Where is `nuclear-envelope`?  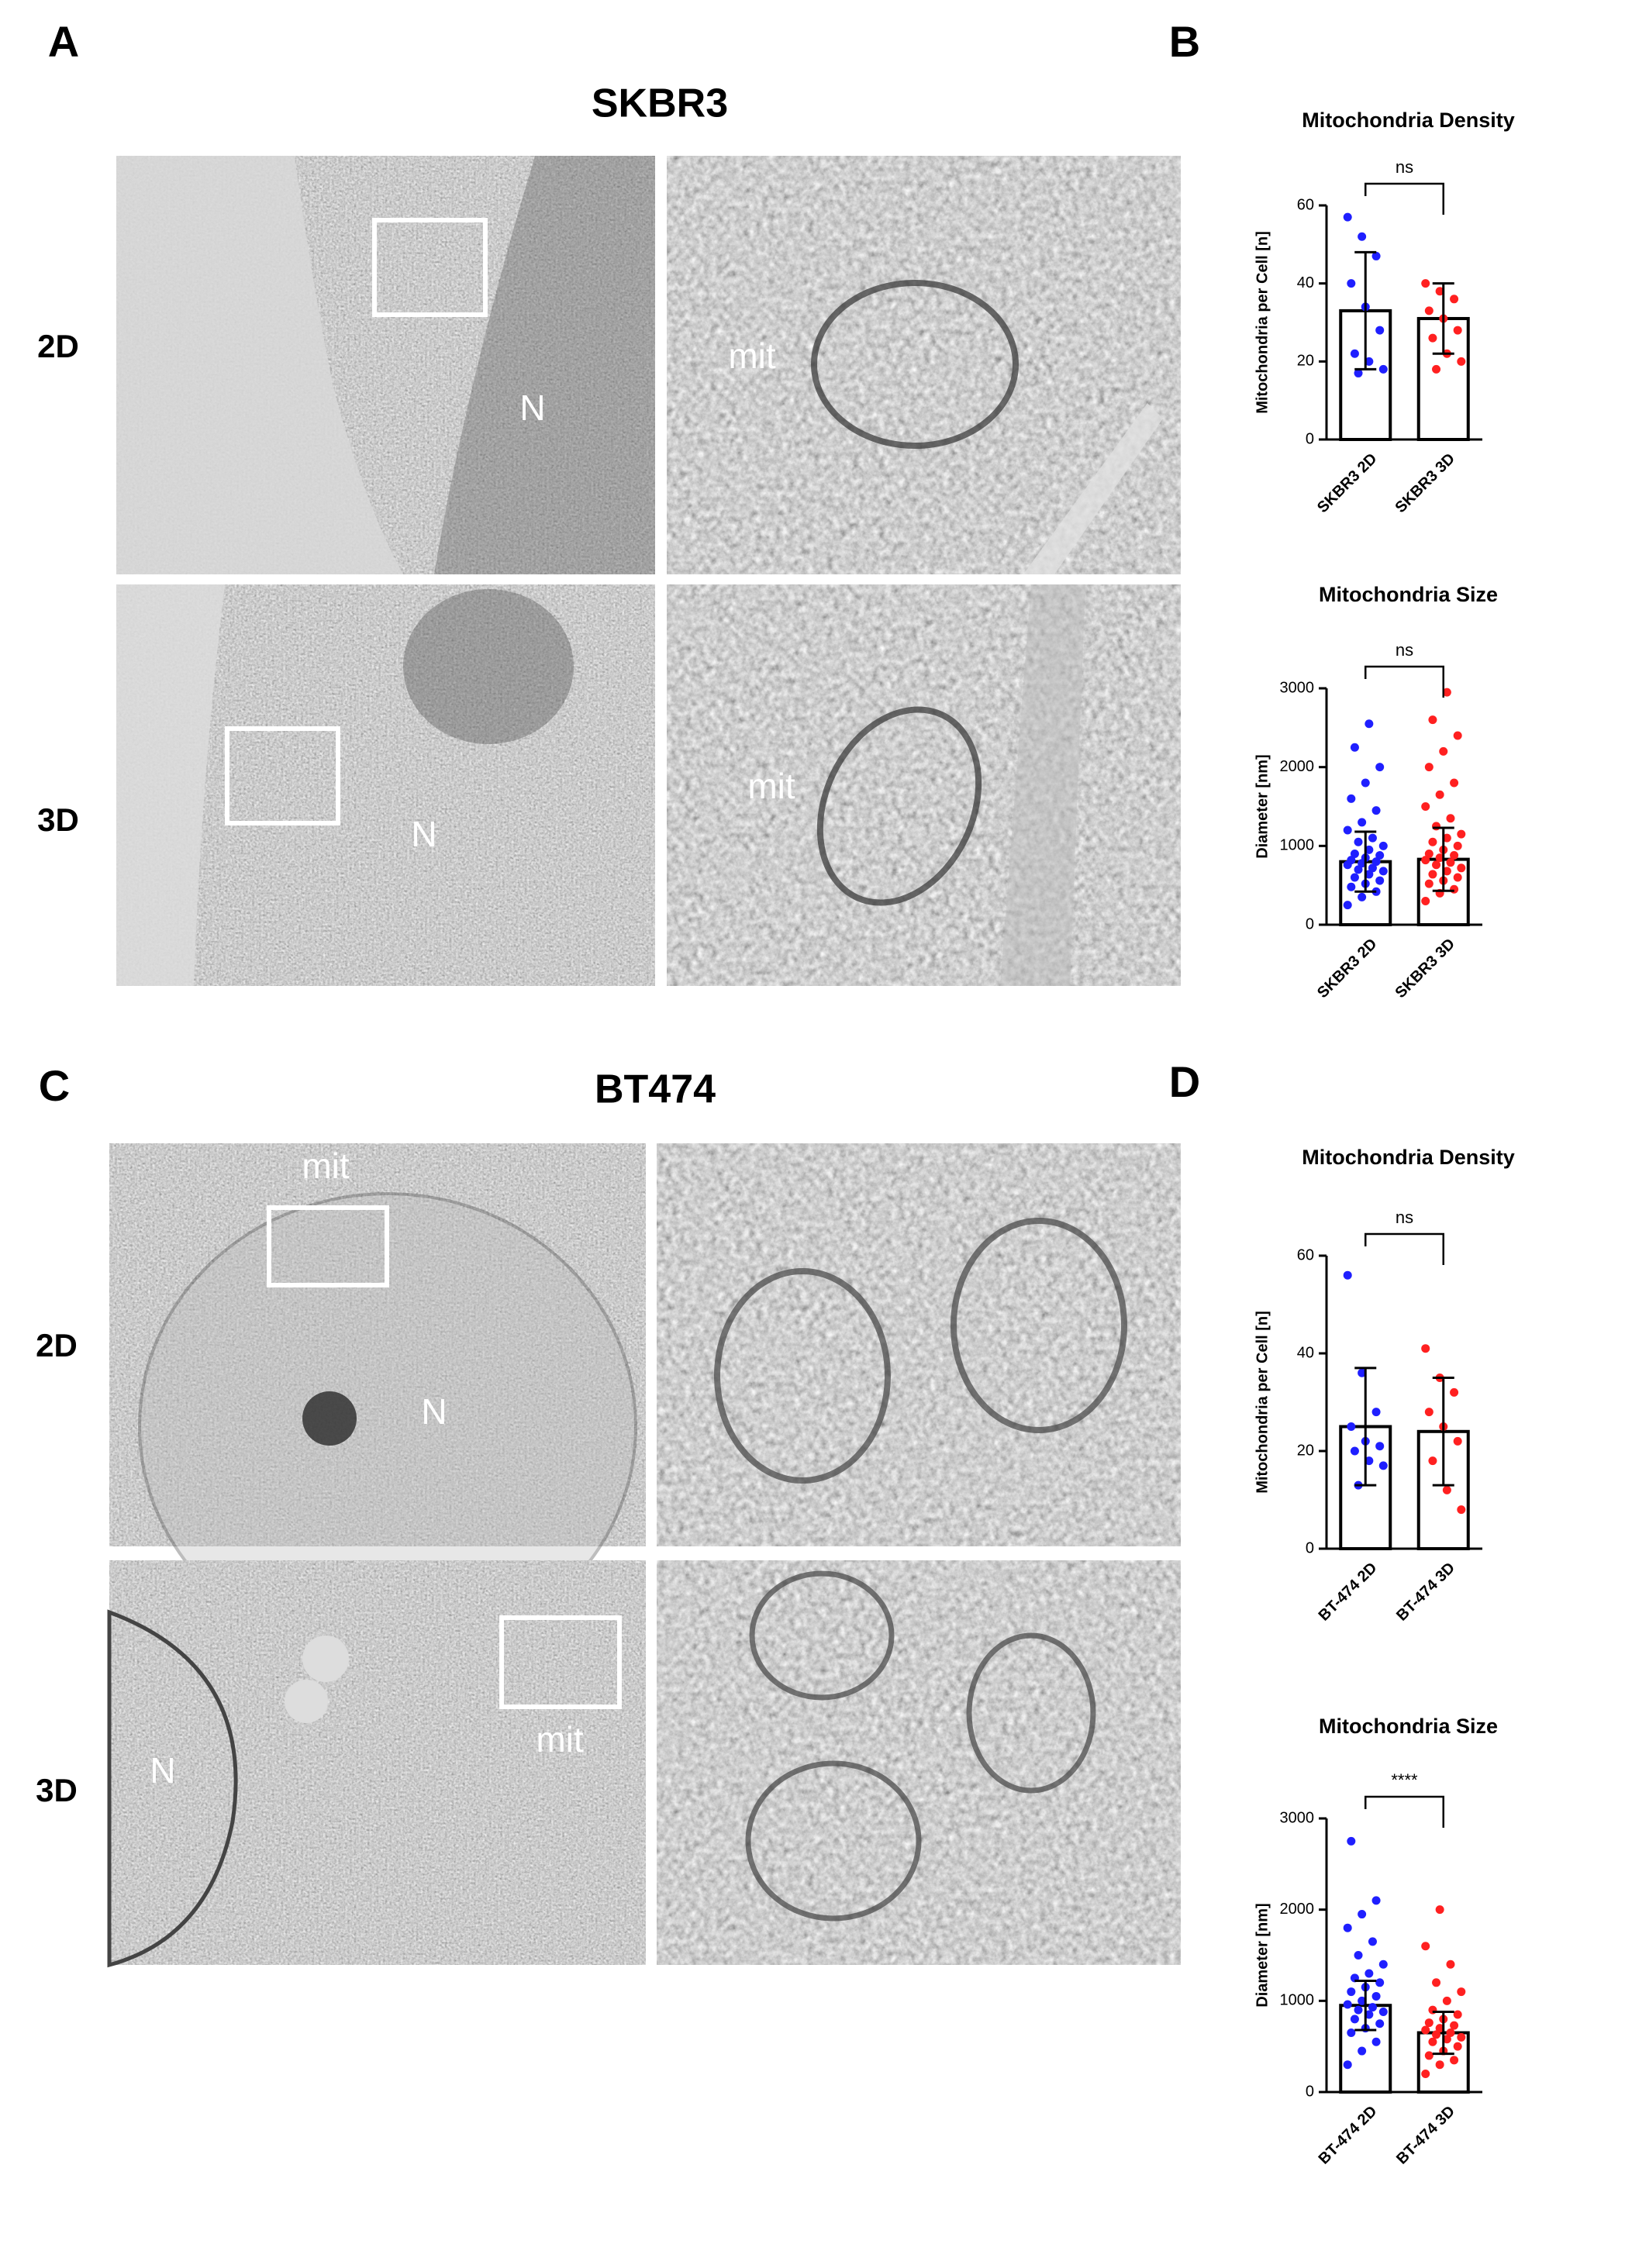 nuclear-envelope is located at coordinates (172, 1788).